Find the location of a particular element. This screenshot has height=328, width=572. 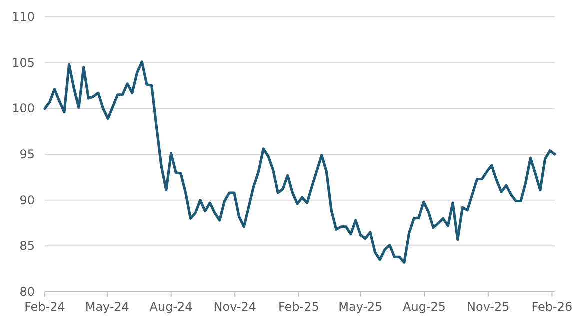

y-tick-label: 90 is located at coordinates (27, 200).